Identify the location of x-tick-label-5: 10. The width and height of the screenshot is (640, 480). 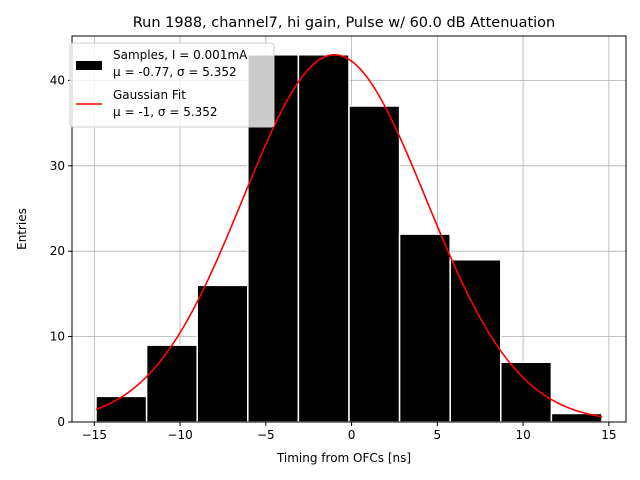
(522, 435).